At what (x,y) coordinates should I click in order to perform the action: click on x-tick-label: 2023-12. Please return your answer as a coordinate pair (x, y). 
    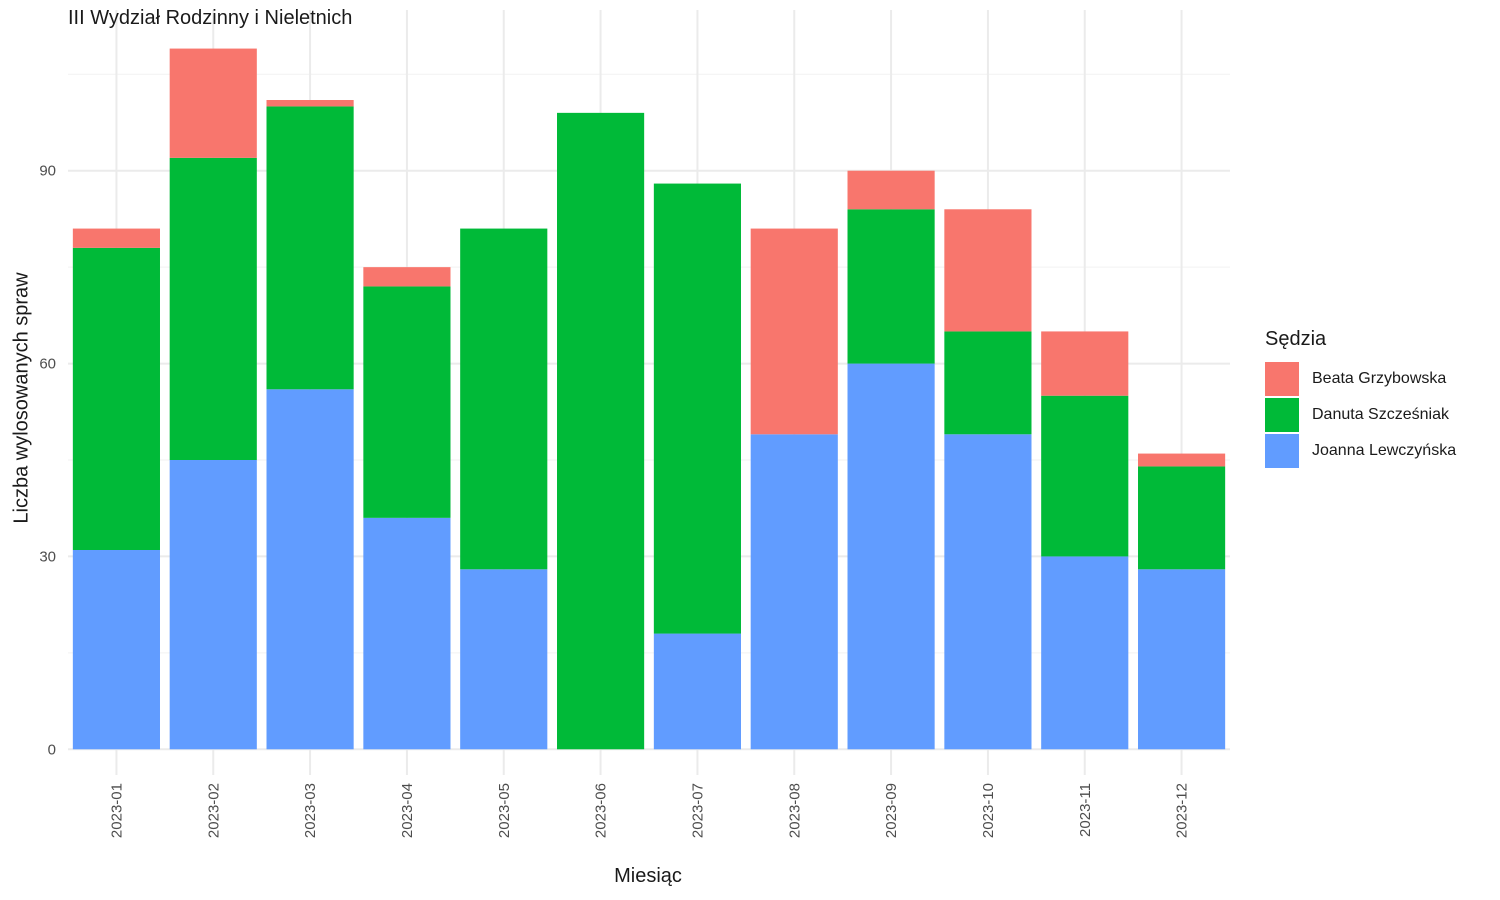
    Looking at the image, I should click on (1182, 810).